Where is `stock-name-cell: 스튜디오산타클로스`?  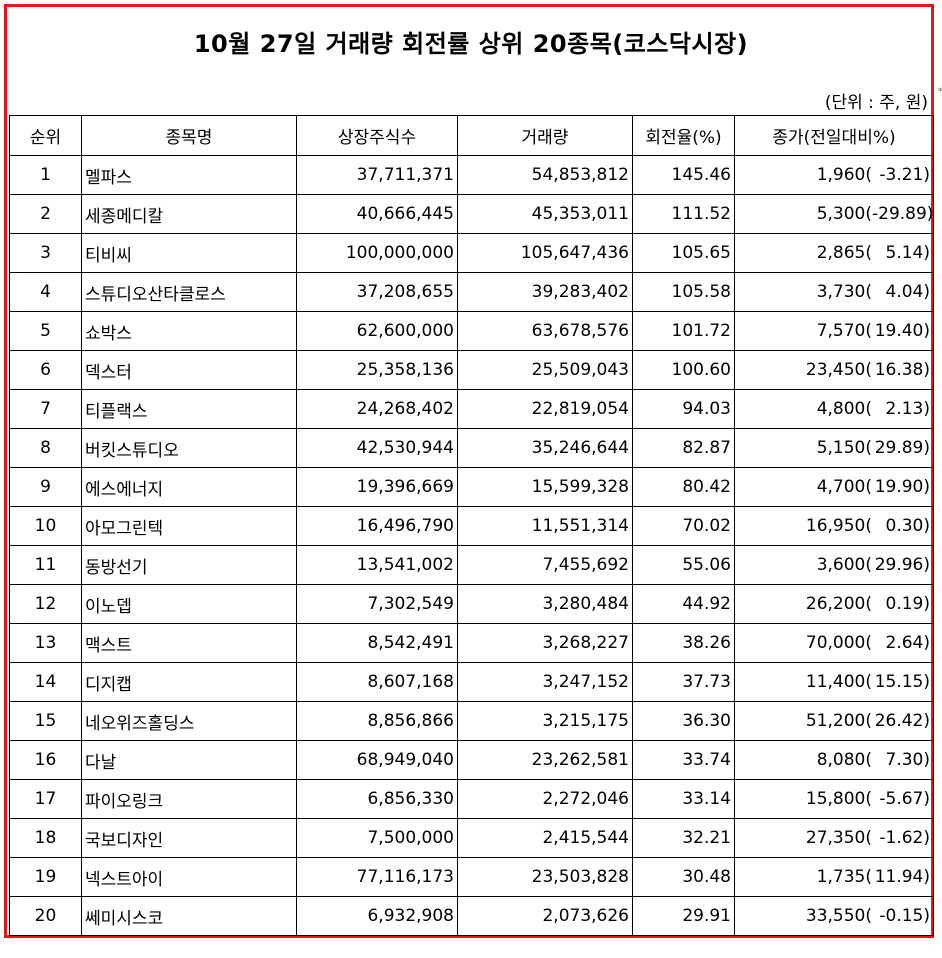 stock-name-cell: 스튜디오산타클로스 is located at coordinates (189, 292).